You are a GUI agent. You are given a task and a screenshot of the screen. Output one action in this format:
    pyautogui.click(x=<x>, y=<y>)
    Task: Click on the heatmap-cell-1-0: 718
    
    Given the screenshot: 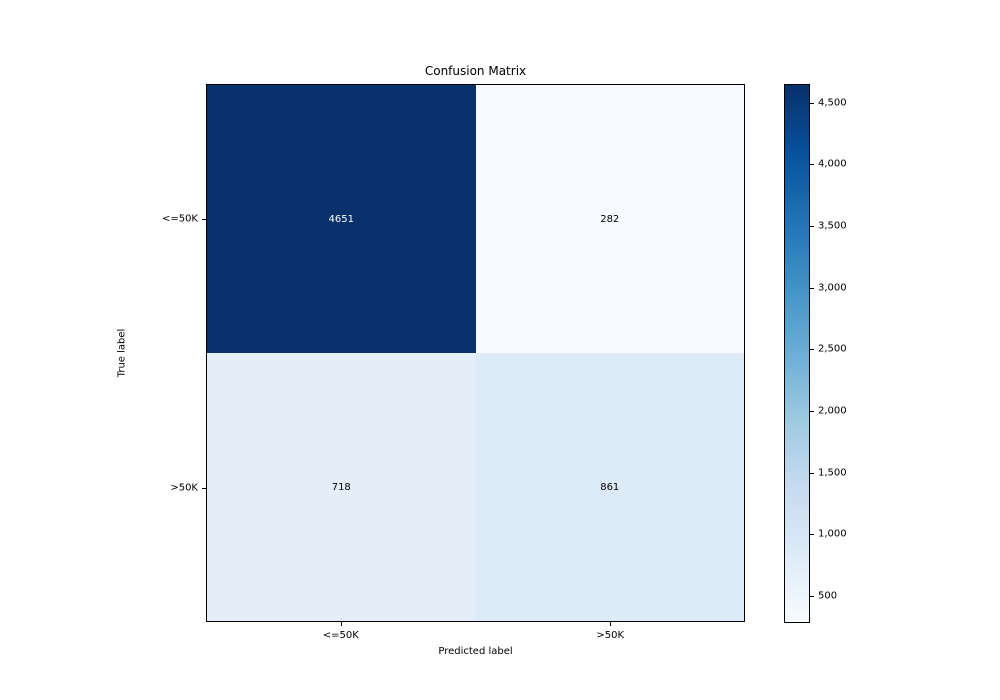 What is the action you would take?
    pyautogui.click(x=341, y=487)
    